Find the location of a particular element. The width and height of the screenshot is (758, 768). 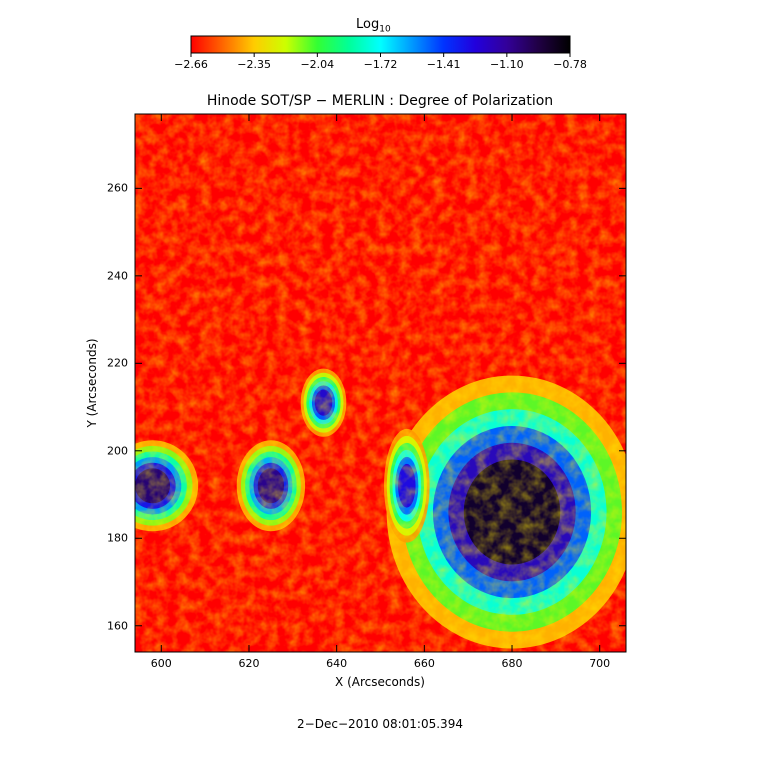

colorbar-tick-label: −2.35 is located at coordinates (254, 64).